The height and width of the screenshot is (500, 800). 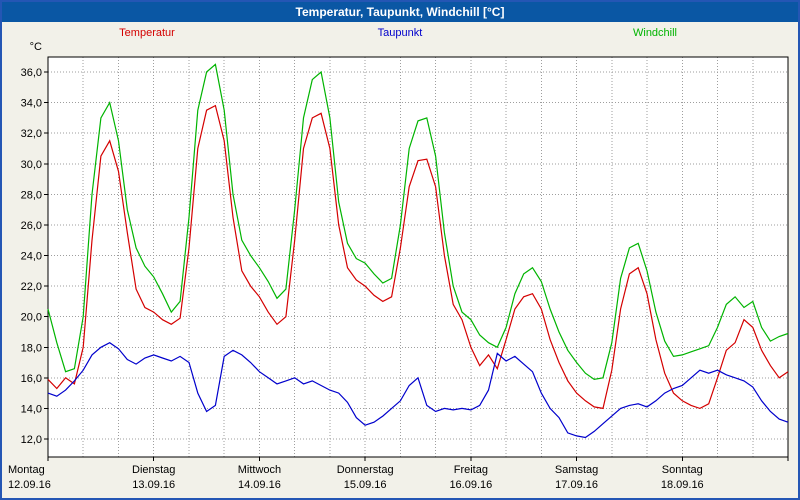 I want to click on svg-text: 28,0, so click(x=31, y=195).